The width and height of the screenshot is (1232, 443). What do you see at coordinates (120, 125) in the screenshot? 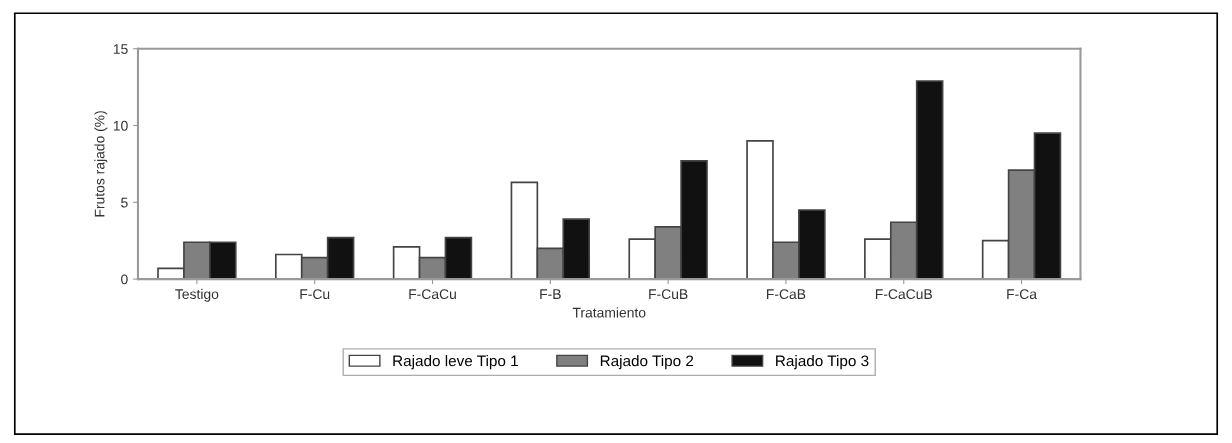
I see `y-tick-label: 10` at bounding box center [120, 125].